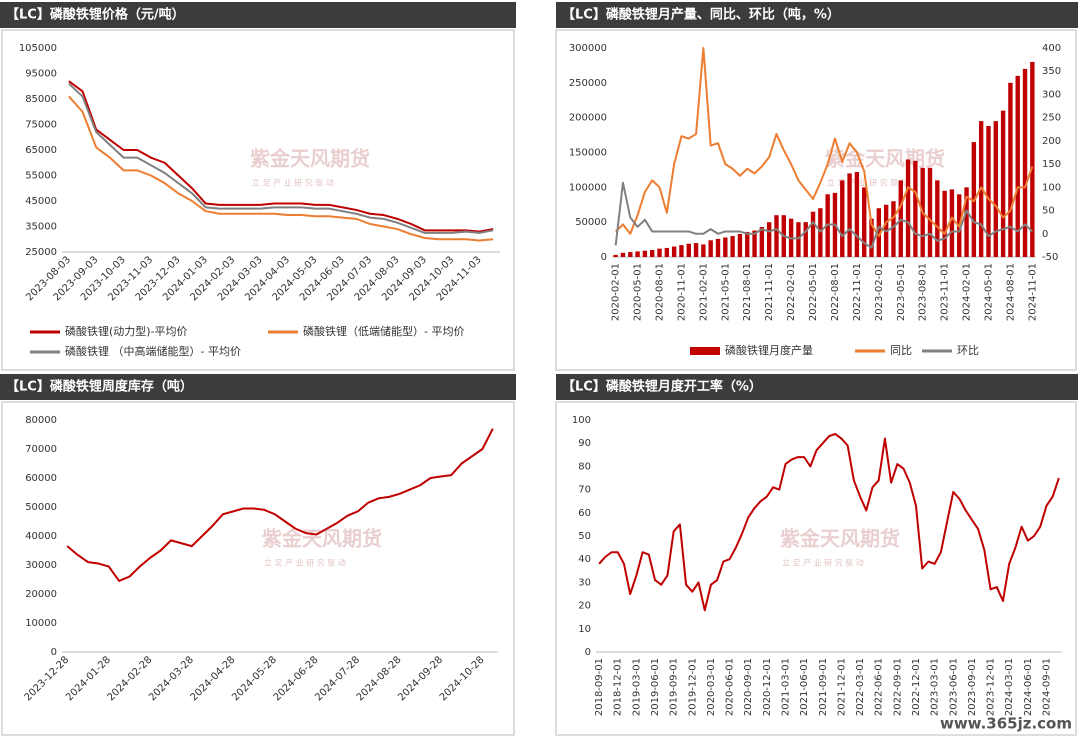 The image size is (1080, 737). Describe the element at coordinates (967, 292) in the screenshot. I see `x-tick-label: 2024-02-01` at that location.